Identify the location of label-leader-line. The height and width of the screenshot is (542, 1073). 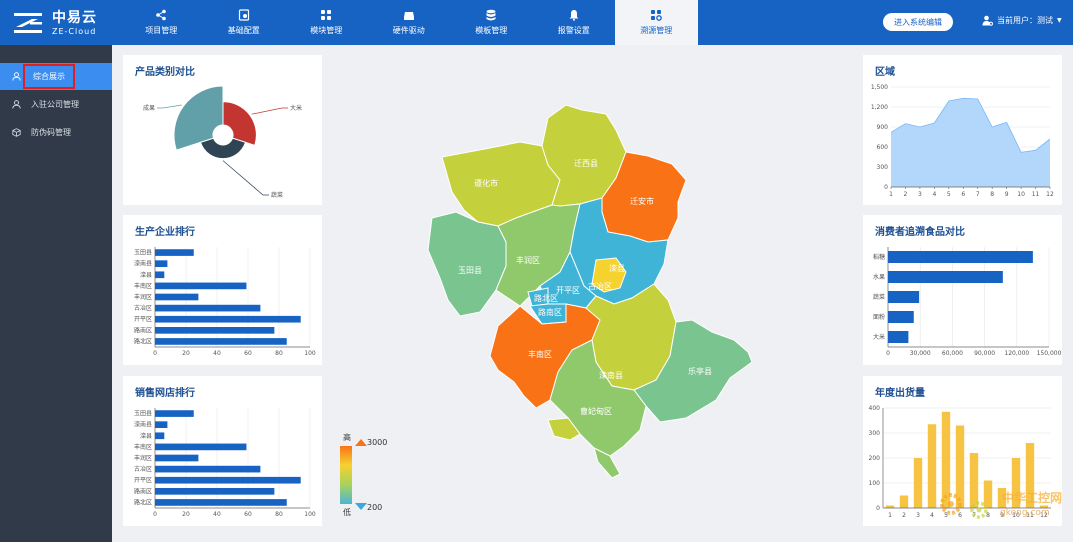
(245, 178).